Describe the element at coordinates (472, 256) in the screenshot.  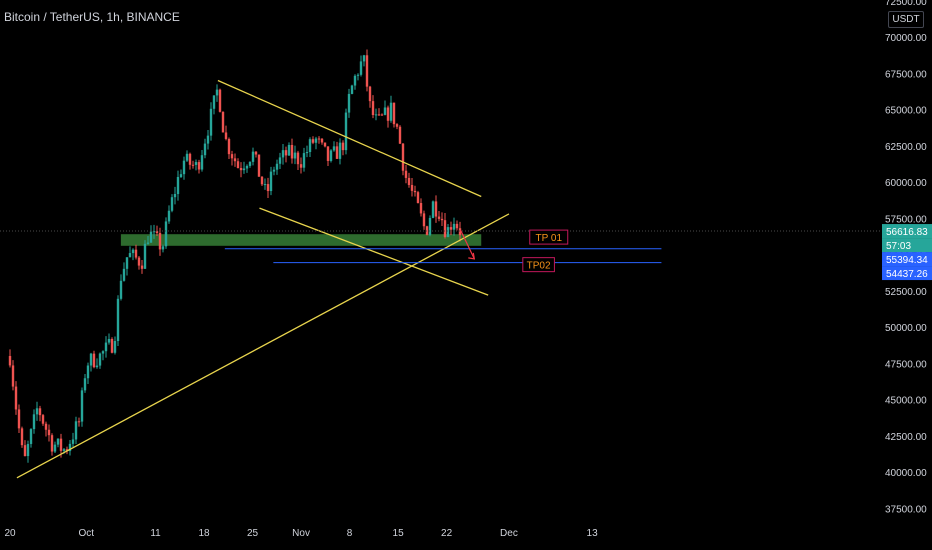
I see `projection-arrow-head` at that location.